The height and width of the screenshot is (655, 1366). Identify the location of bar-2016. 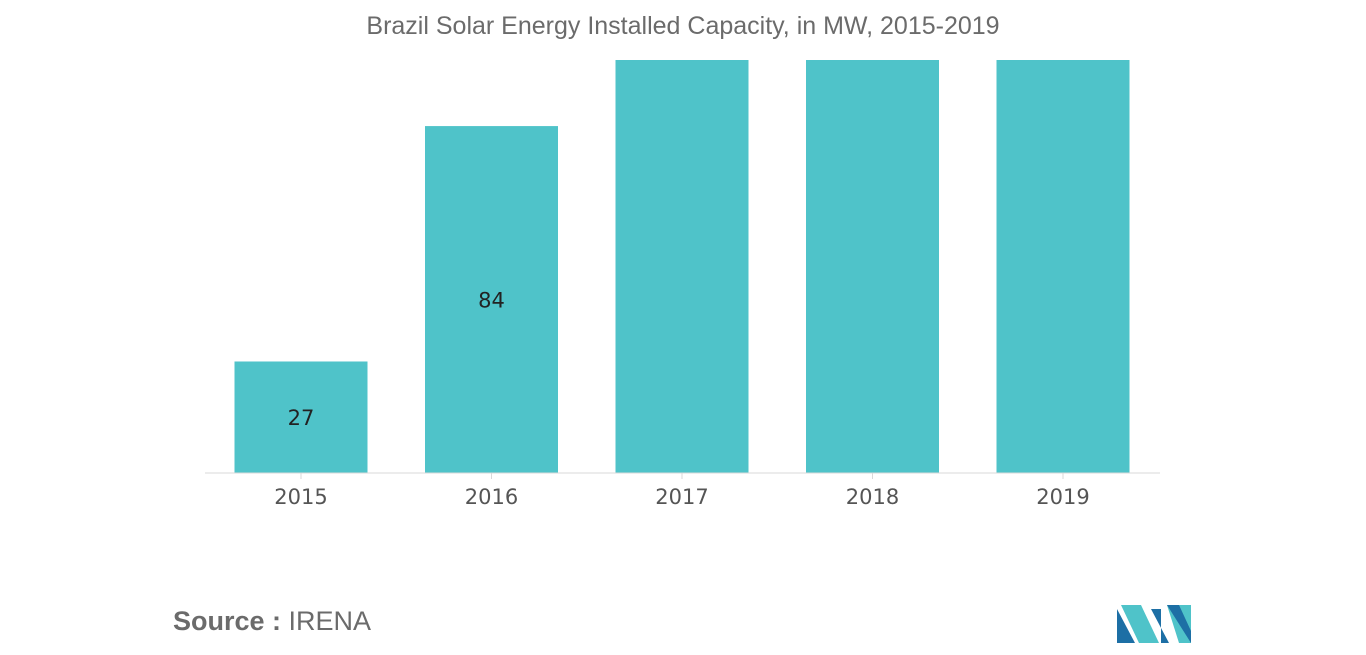
(491, 299).